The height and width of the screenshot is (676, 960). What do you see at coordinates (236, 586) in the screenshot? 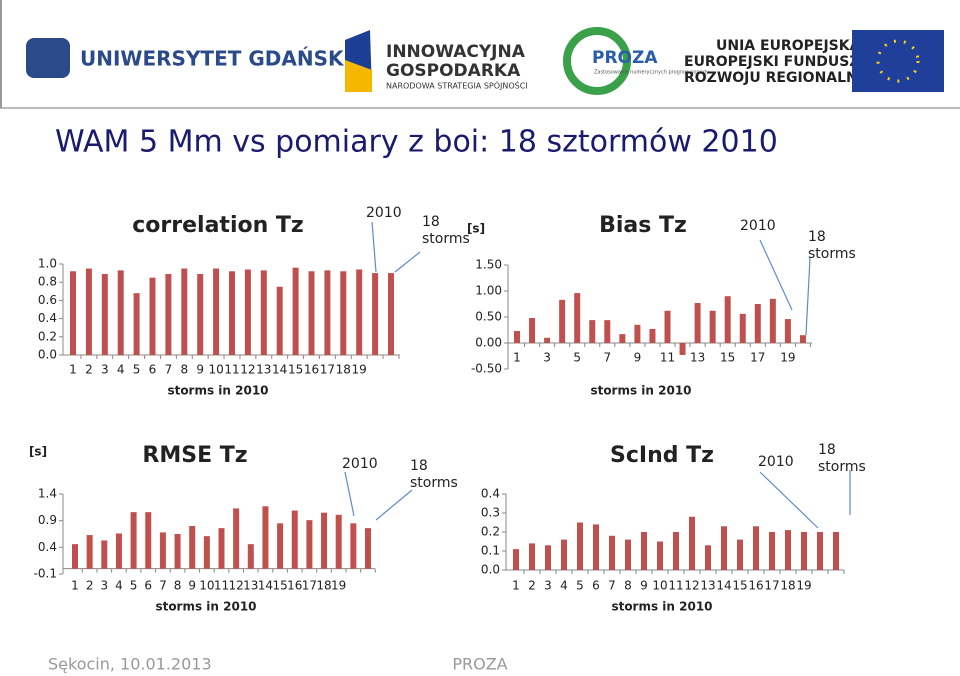
I see `x-tick-label: 12` at bounding box center [236, 586].